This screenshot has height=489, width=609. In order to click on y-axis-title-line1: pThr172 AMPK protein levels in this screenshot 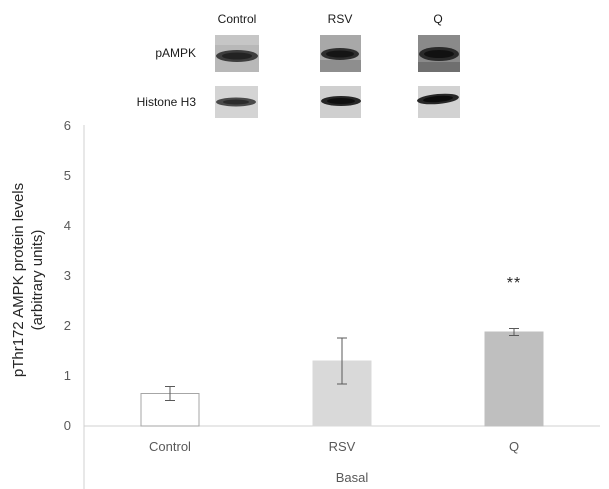, I will do `click(18, 280)`.